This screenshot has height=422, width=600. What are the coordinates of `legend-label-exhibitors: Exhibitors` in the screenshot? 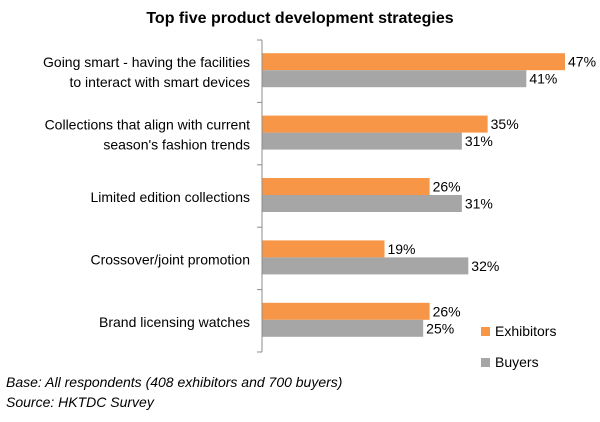 It's located at (525, 331).